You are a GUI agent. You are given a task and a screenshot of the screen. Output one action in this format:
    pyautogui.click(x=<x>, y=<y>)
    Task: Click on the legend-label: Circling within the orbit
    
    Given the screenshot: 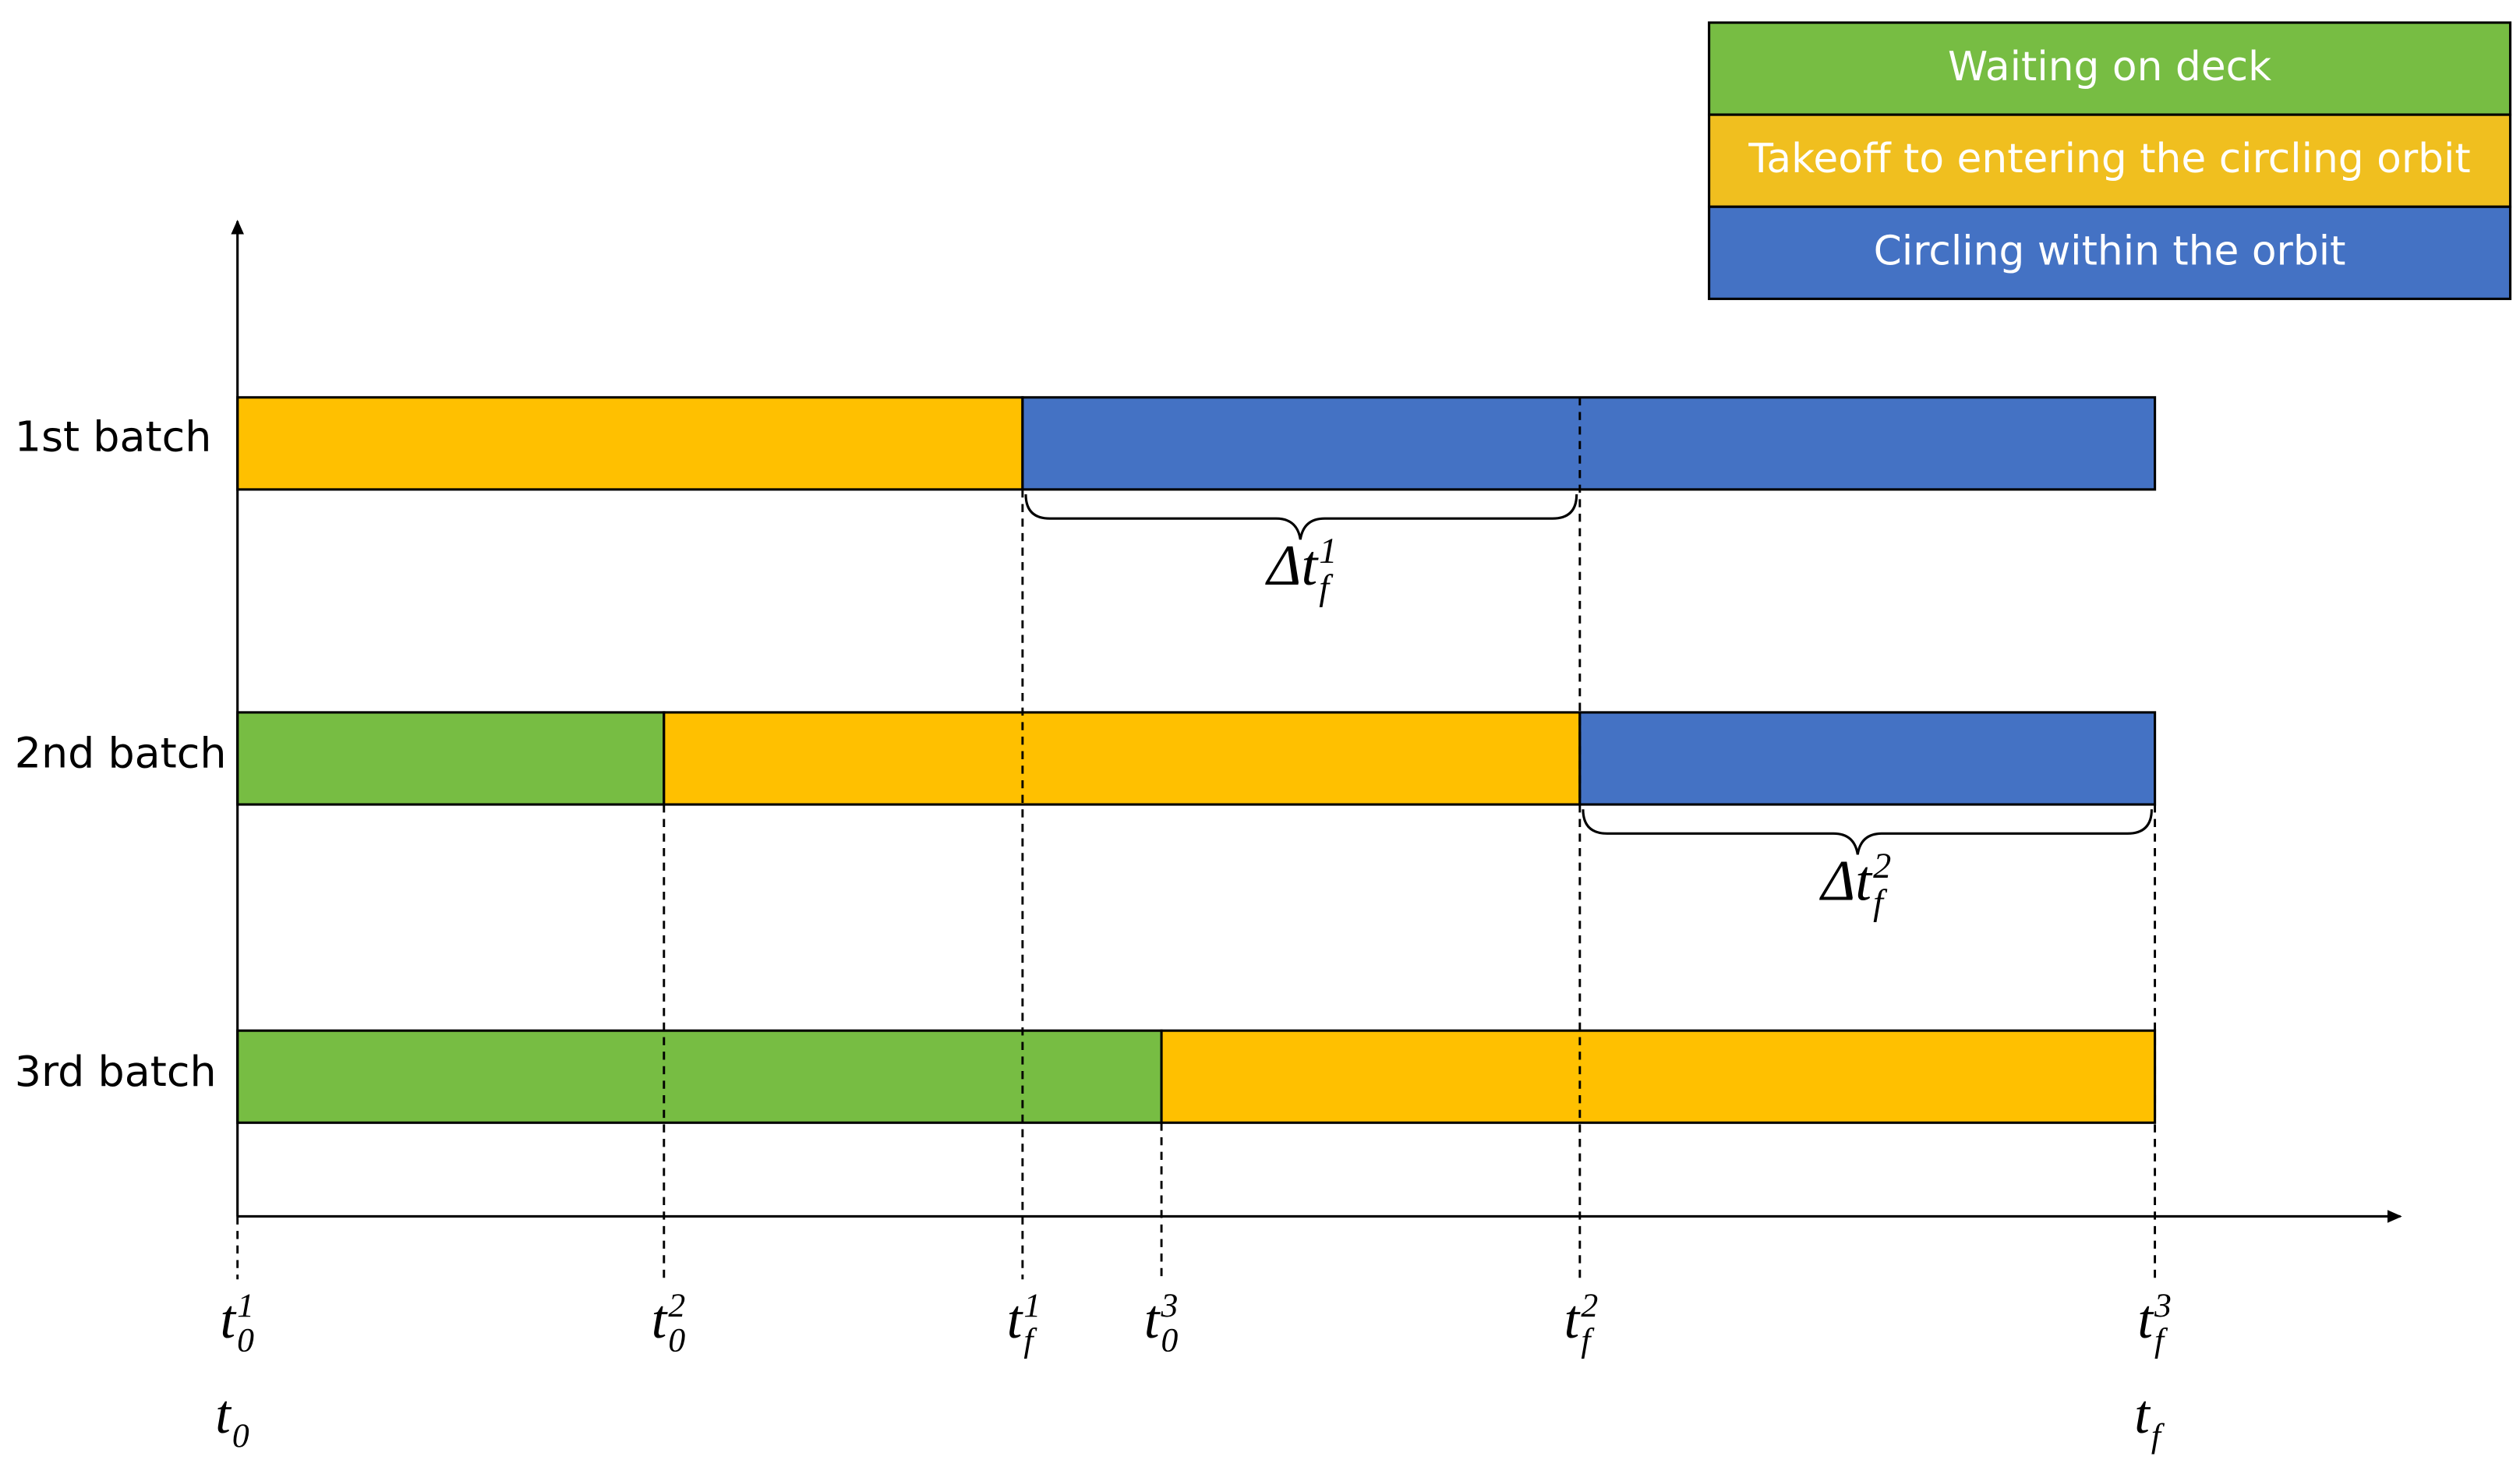 What is the action you would take?
    pyautogui.click(x=2110, y=251)
    